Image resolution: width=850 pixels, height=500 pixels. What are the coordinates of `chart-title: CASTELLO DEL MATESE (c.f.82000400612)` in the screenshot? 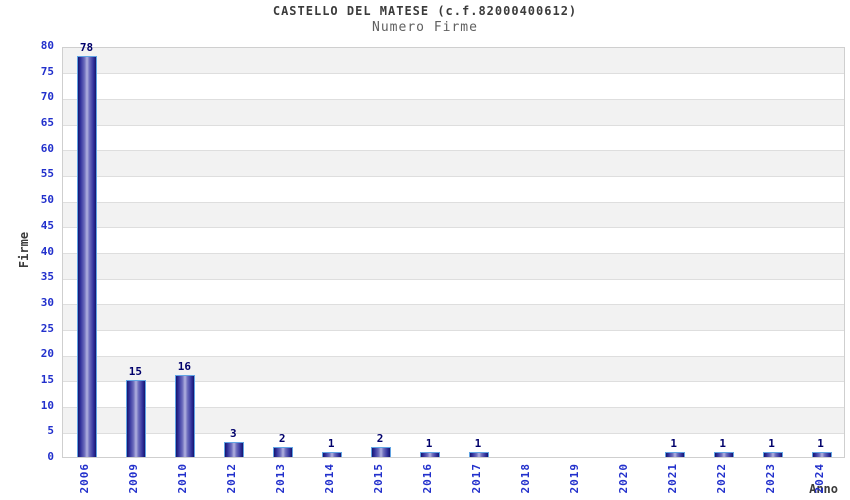 It's located at (425, 11).